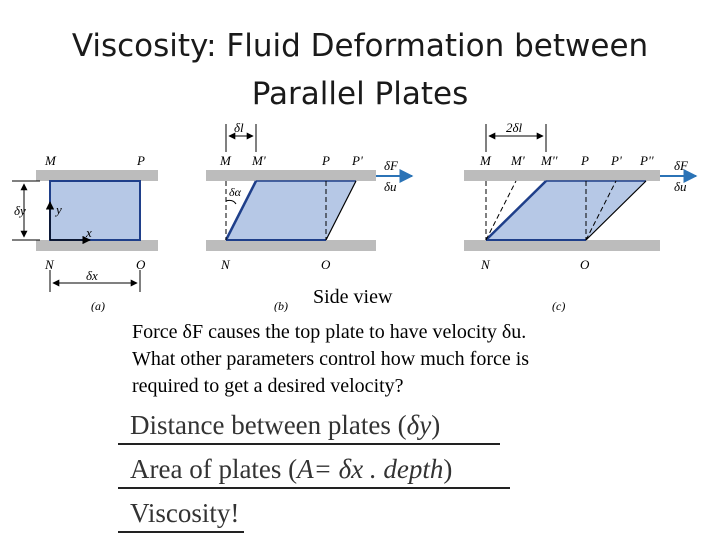 This screenshot has width=720, height=540. I want to click on label-P1-b: P', so click(357, 160).